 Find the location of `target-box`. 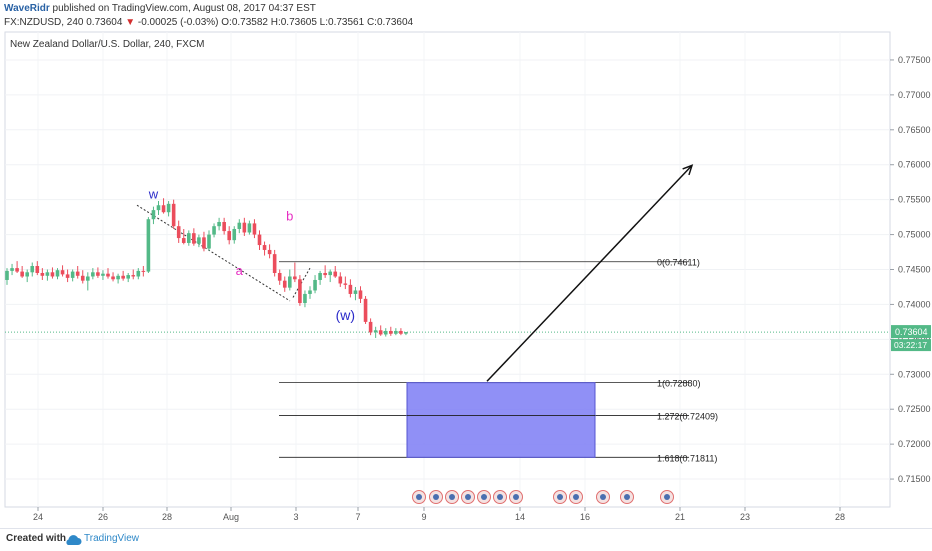

target-box is located at coordinates (501, 420).